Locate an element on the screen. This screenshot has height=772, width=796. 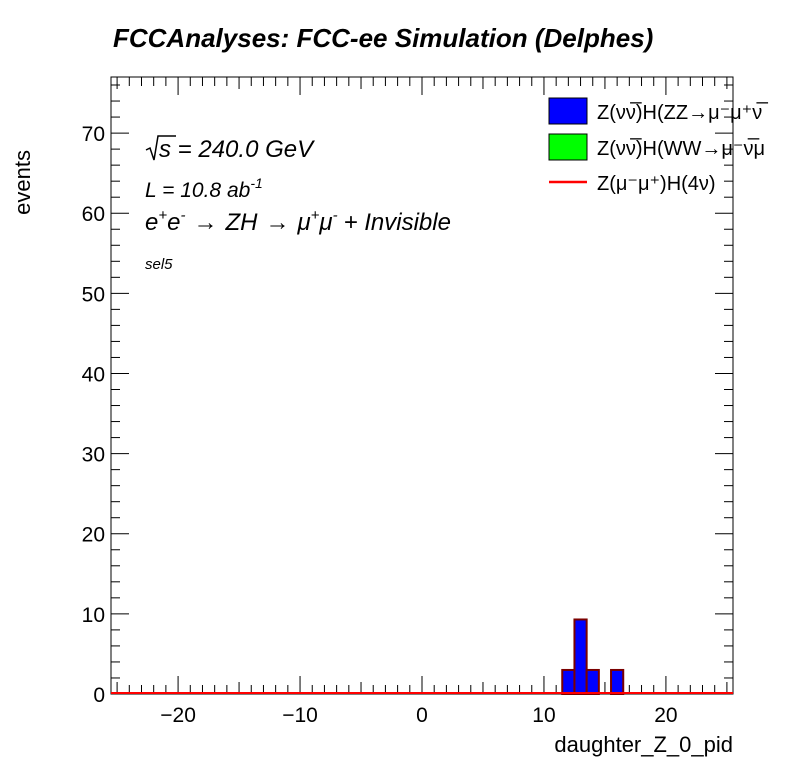
x-tick-label: −10 is located at coordinates (300, 715).